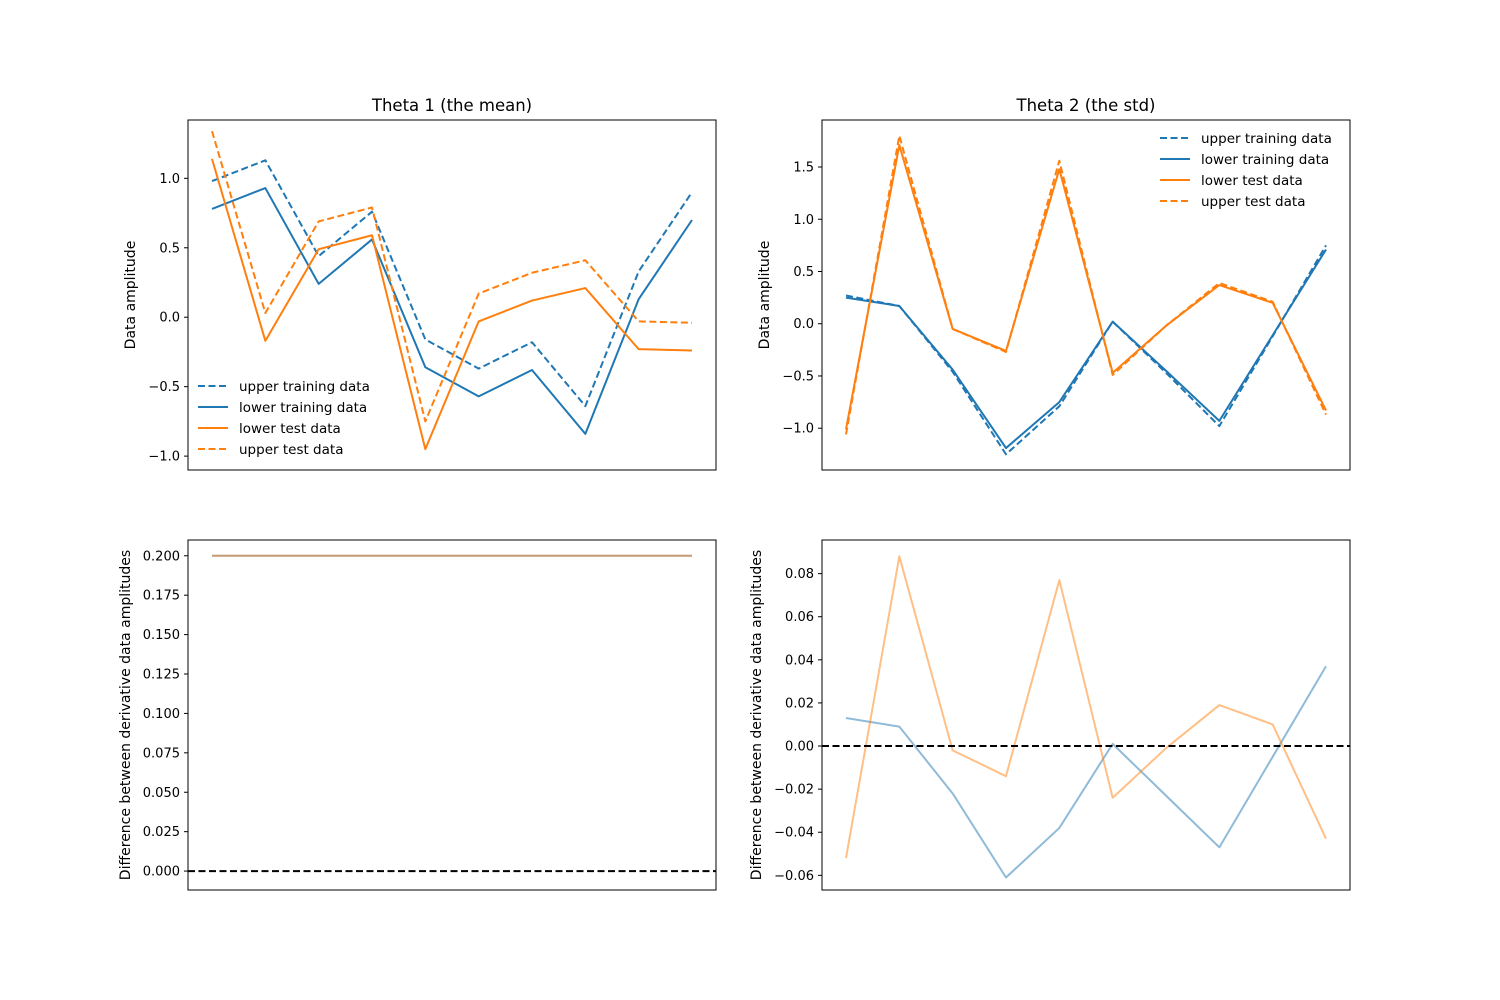  What do you see at coordinates (161, 793) in the screenshot?
I see `y-tick-label: 0.050` at bounding box center [161, 793].